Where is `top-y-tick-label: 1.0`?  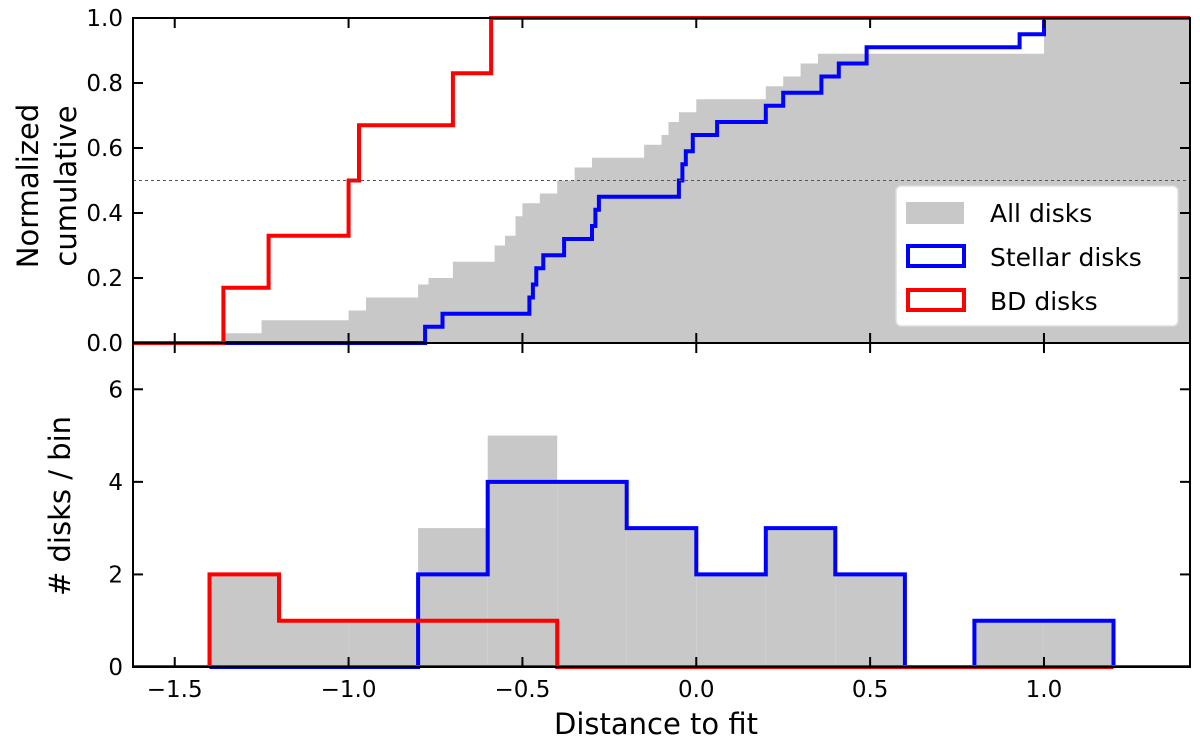 top-y-tick-label: 1.0 is located at coordinates (104, 19).